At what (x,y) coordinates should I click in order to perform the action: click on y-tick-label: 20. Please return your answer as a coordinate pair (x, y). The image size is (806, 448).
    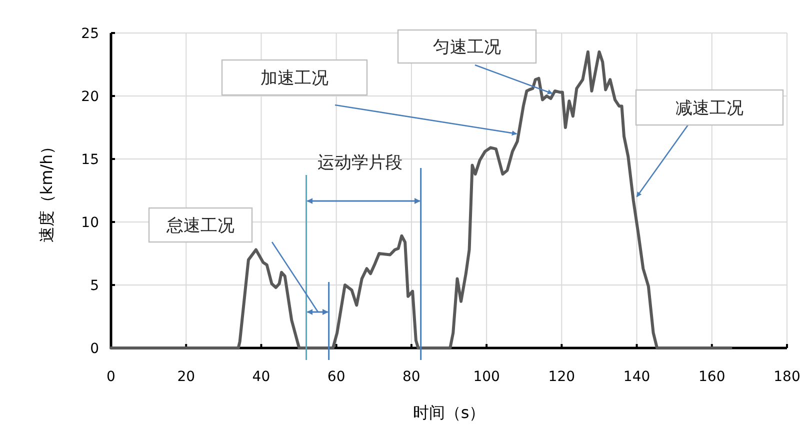
    Looking at the image, I should click on (90, 97).